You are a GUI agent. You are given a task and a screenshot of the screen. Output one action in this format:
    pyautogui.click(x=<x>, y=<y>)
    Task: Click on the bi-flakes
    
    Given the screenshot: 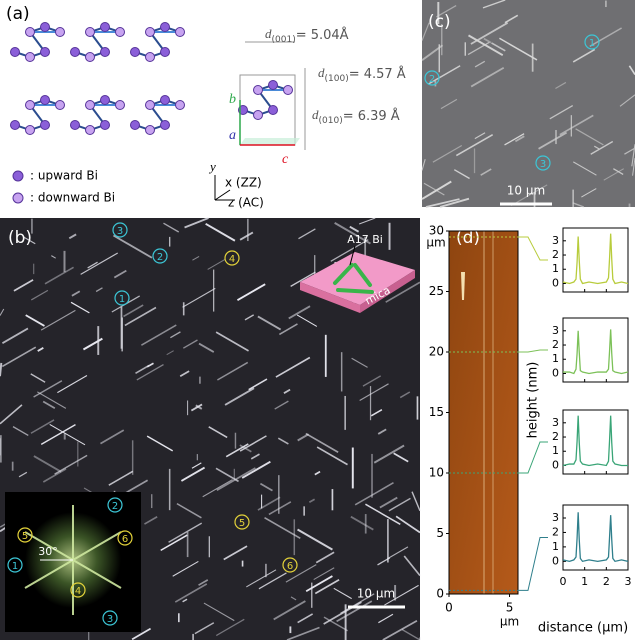 What is the action you would take?
    pyautogui.click(x=353, y=278)
    